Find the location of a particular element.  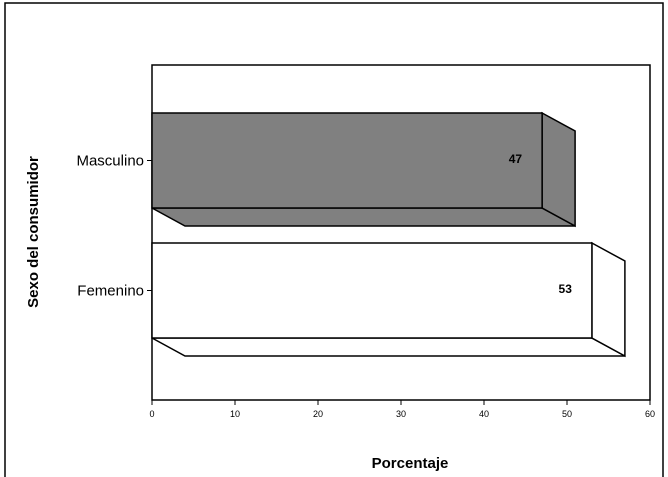

data-label-masculino: 47 is located at coordinates (516, 159).